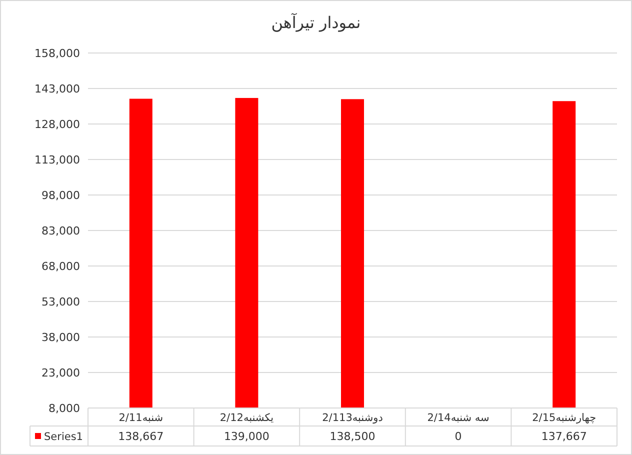 The height and width of the screenshot is (455, 632). I want to click on x-tick-label: سه شنبه2/14, so click(458, 418).